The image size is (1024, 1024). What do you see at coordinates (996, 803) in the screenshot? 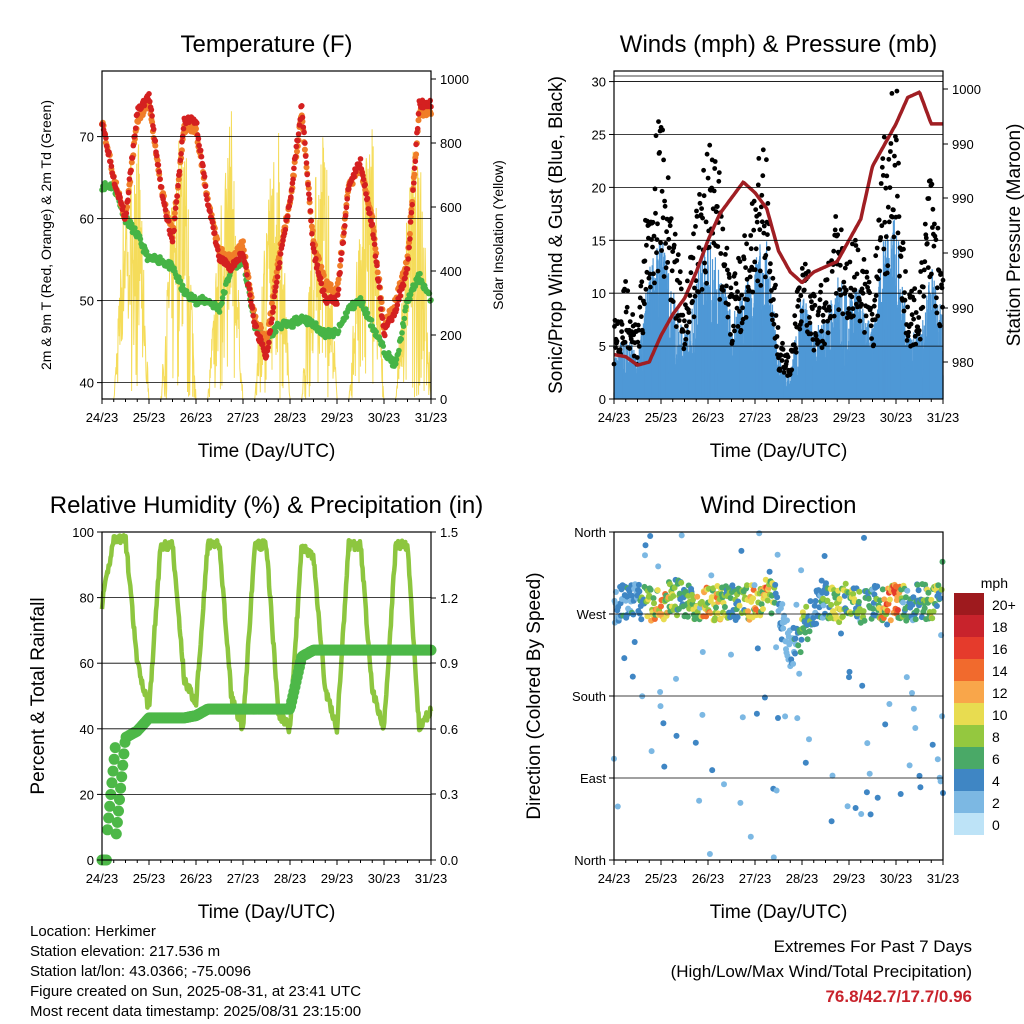
I see `legend-label: 2` at bounding box center [996, 803].